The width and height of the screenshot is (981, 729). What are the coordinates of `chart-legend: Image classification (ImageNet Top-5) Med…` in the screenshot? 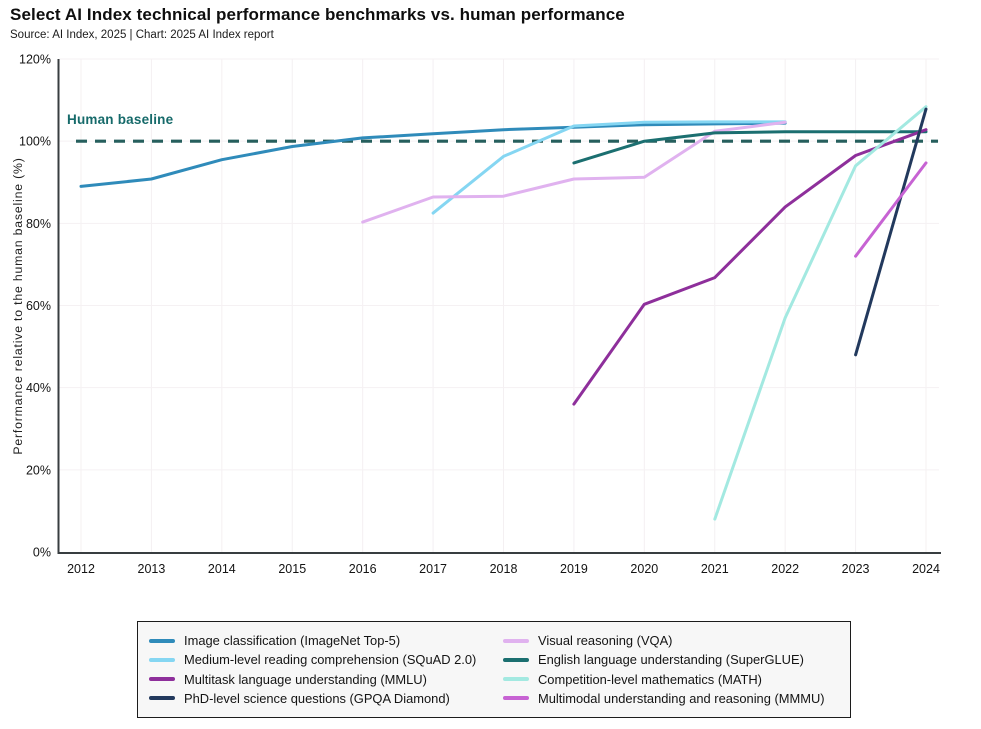 It's located at (494, 669).